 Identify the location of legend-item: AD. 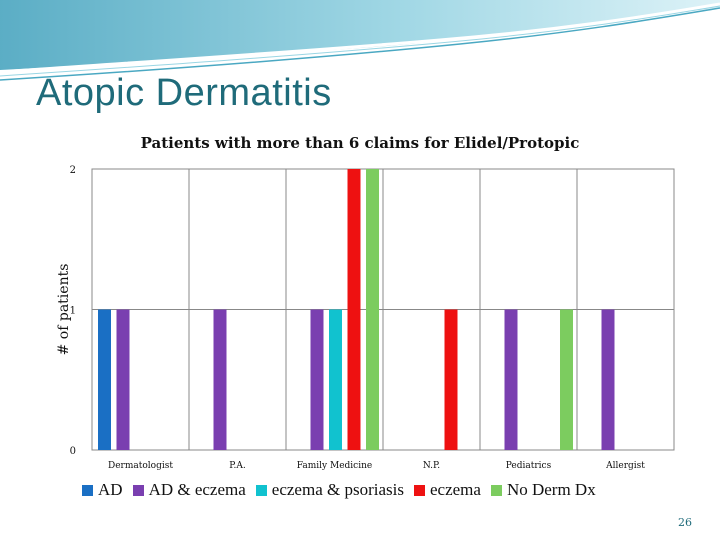
(102, 490).